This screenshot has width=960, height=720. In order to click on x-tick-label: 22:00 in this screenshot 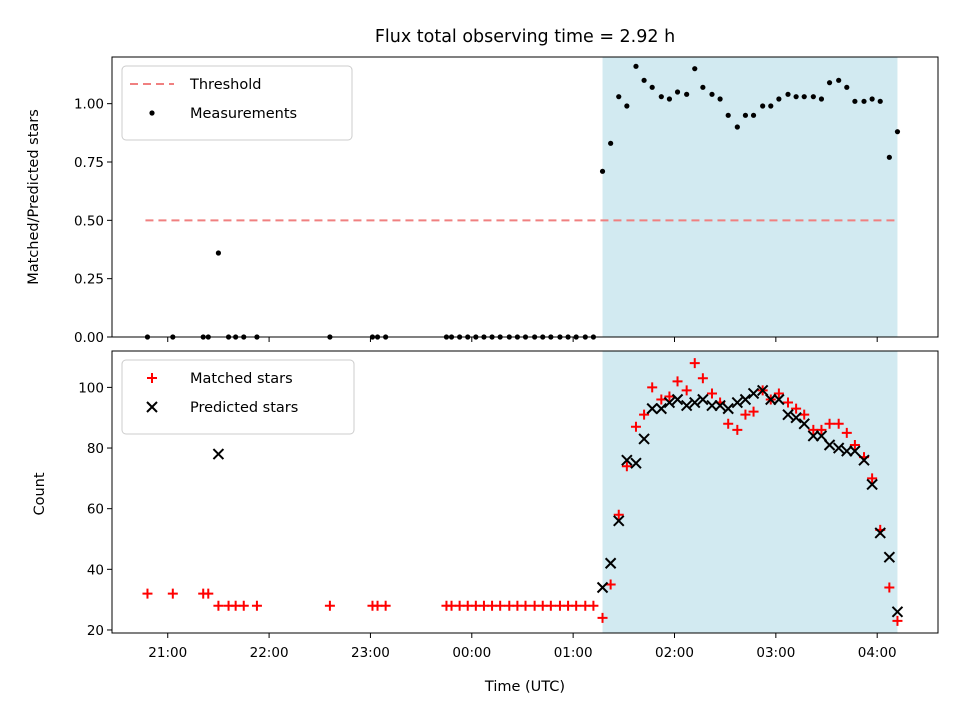, I will do `click(269, 653)`.